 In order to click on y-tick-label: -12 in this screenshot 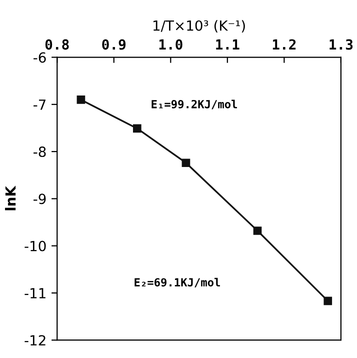, I will do `click(35, 340)`.